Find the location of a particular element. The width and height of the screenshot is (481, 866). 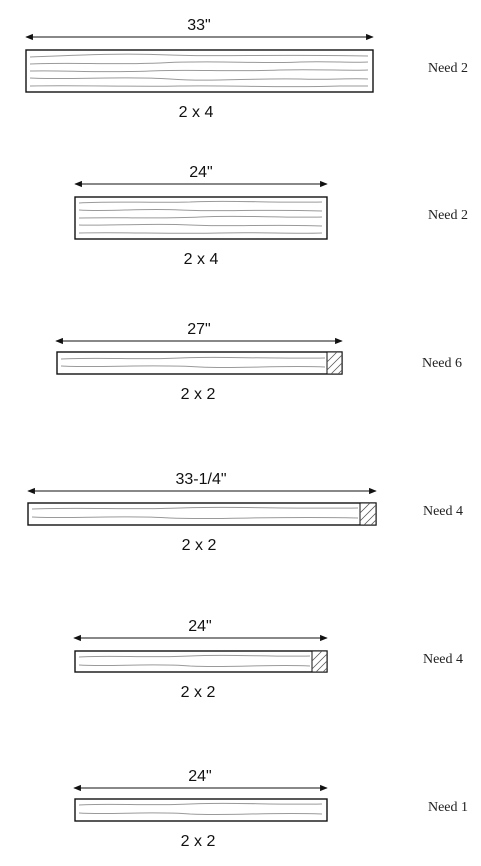

board-group-3: 27" 2 x 2 Need 6 is located at coordinates (258, 362).